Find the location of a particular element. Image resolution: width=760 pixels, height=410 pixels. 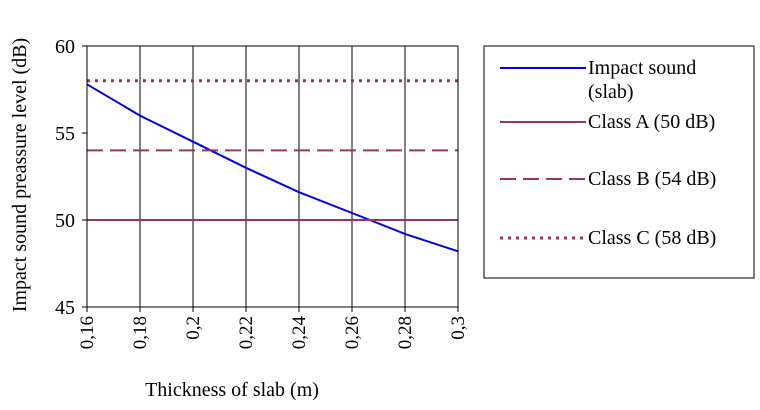

x-tick-label: 0,16 is located at coordinates (87, 332).